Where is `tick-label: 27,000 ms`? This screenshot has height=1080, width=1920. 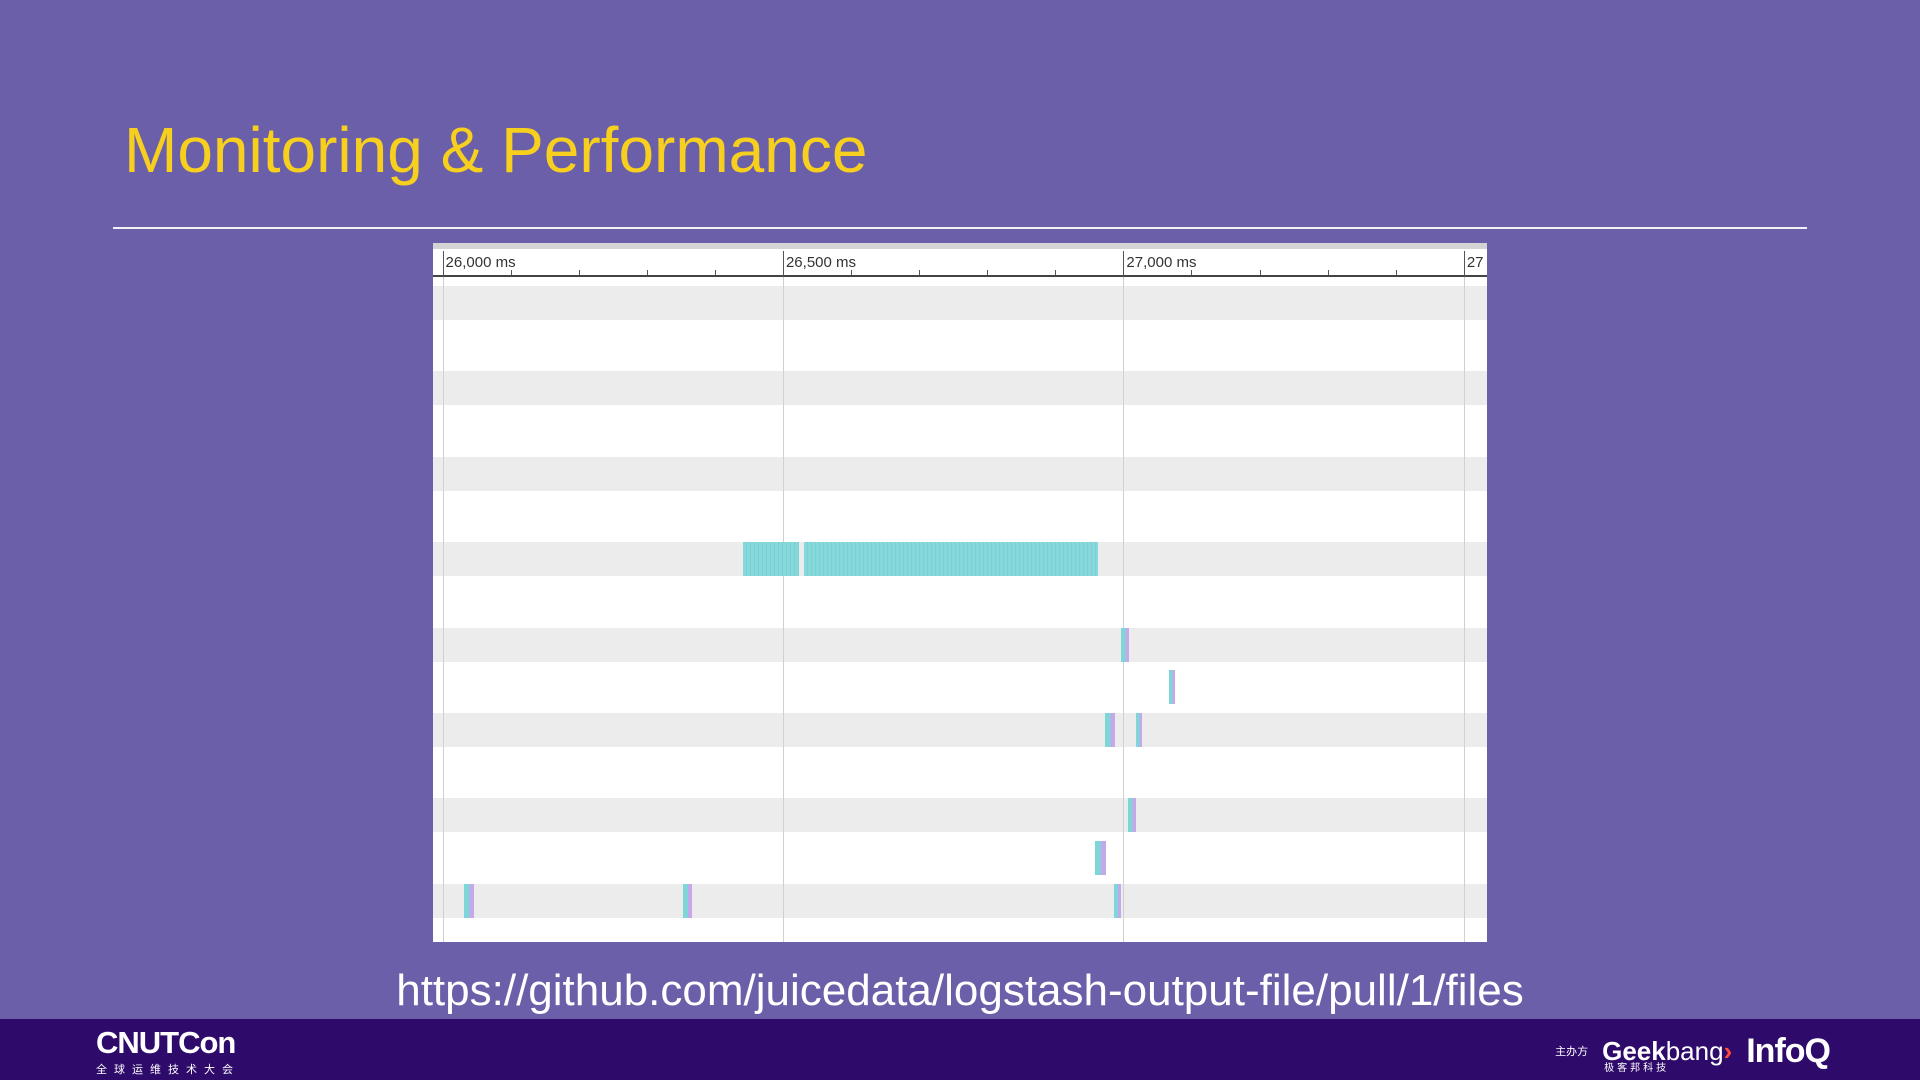
tick-label: 27,000 ms is located at coordinates (1161, 262).